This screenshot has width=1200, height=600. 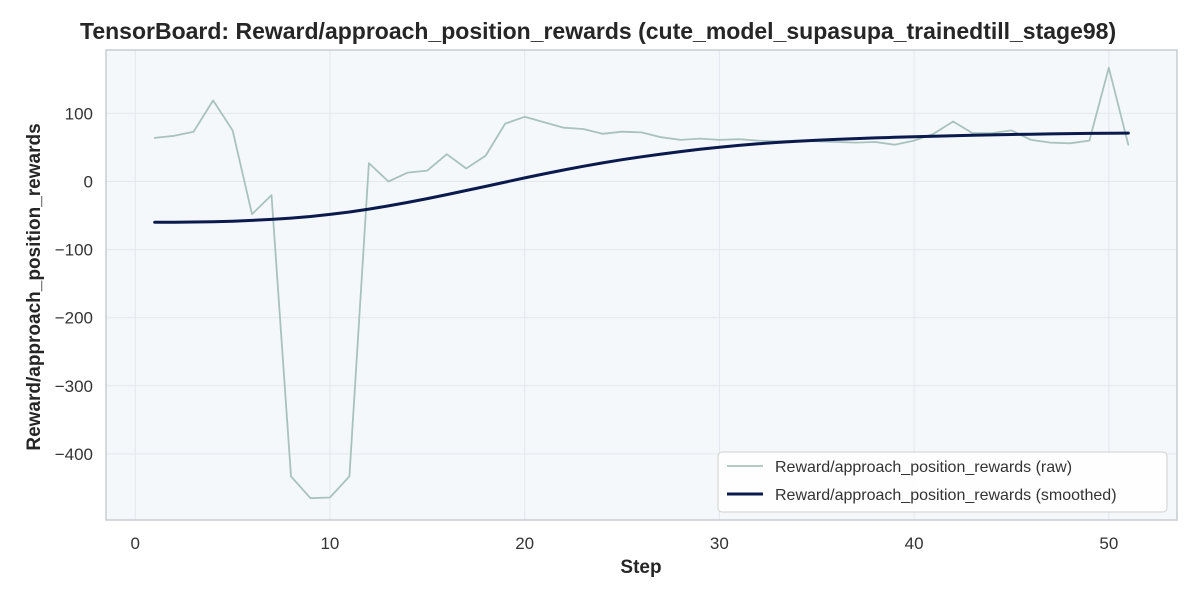 What do you see at coordinates (79, 113) in the screenshot?
I see `y-tick-label: 100` at bounding box center [79, 113].